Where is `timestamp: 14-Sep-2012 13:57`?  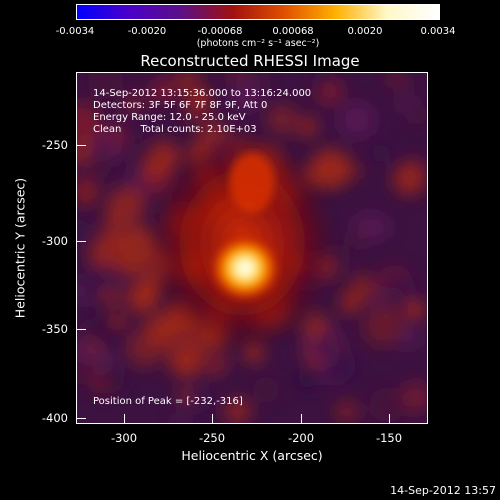
timestamp: 14-Sep-2012 13:57 is located at coordinates (443, 490).